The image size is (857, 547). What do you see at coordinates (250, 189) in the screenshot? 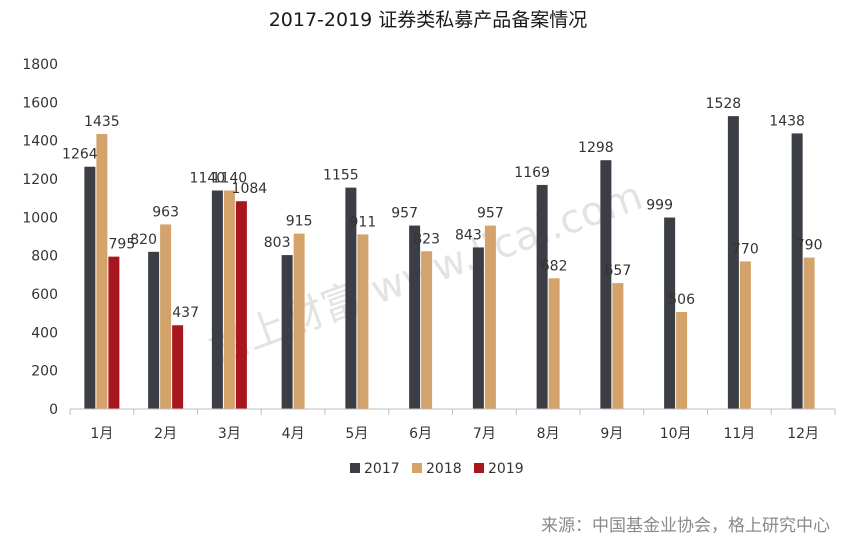
I see `data-label: 1084` at bounding box center [250, 189].